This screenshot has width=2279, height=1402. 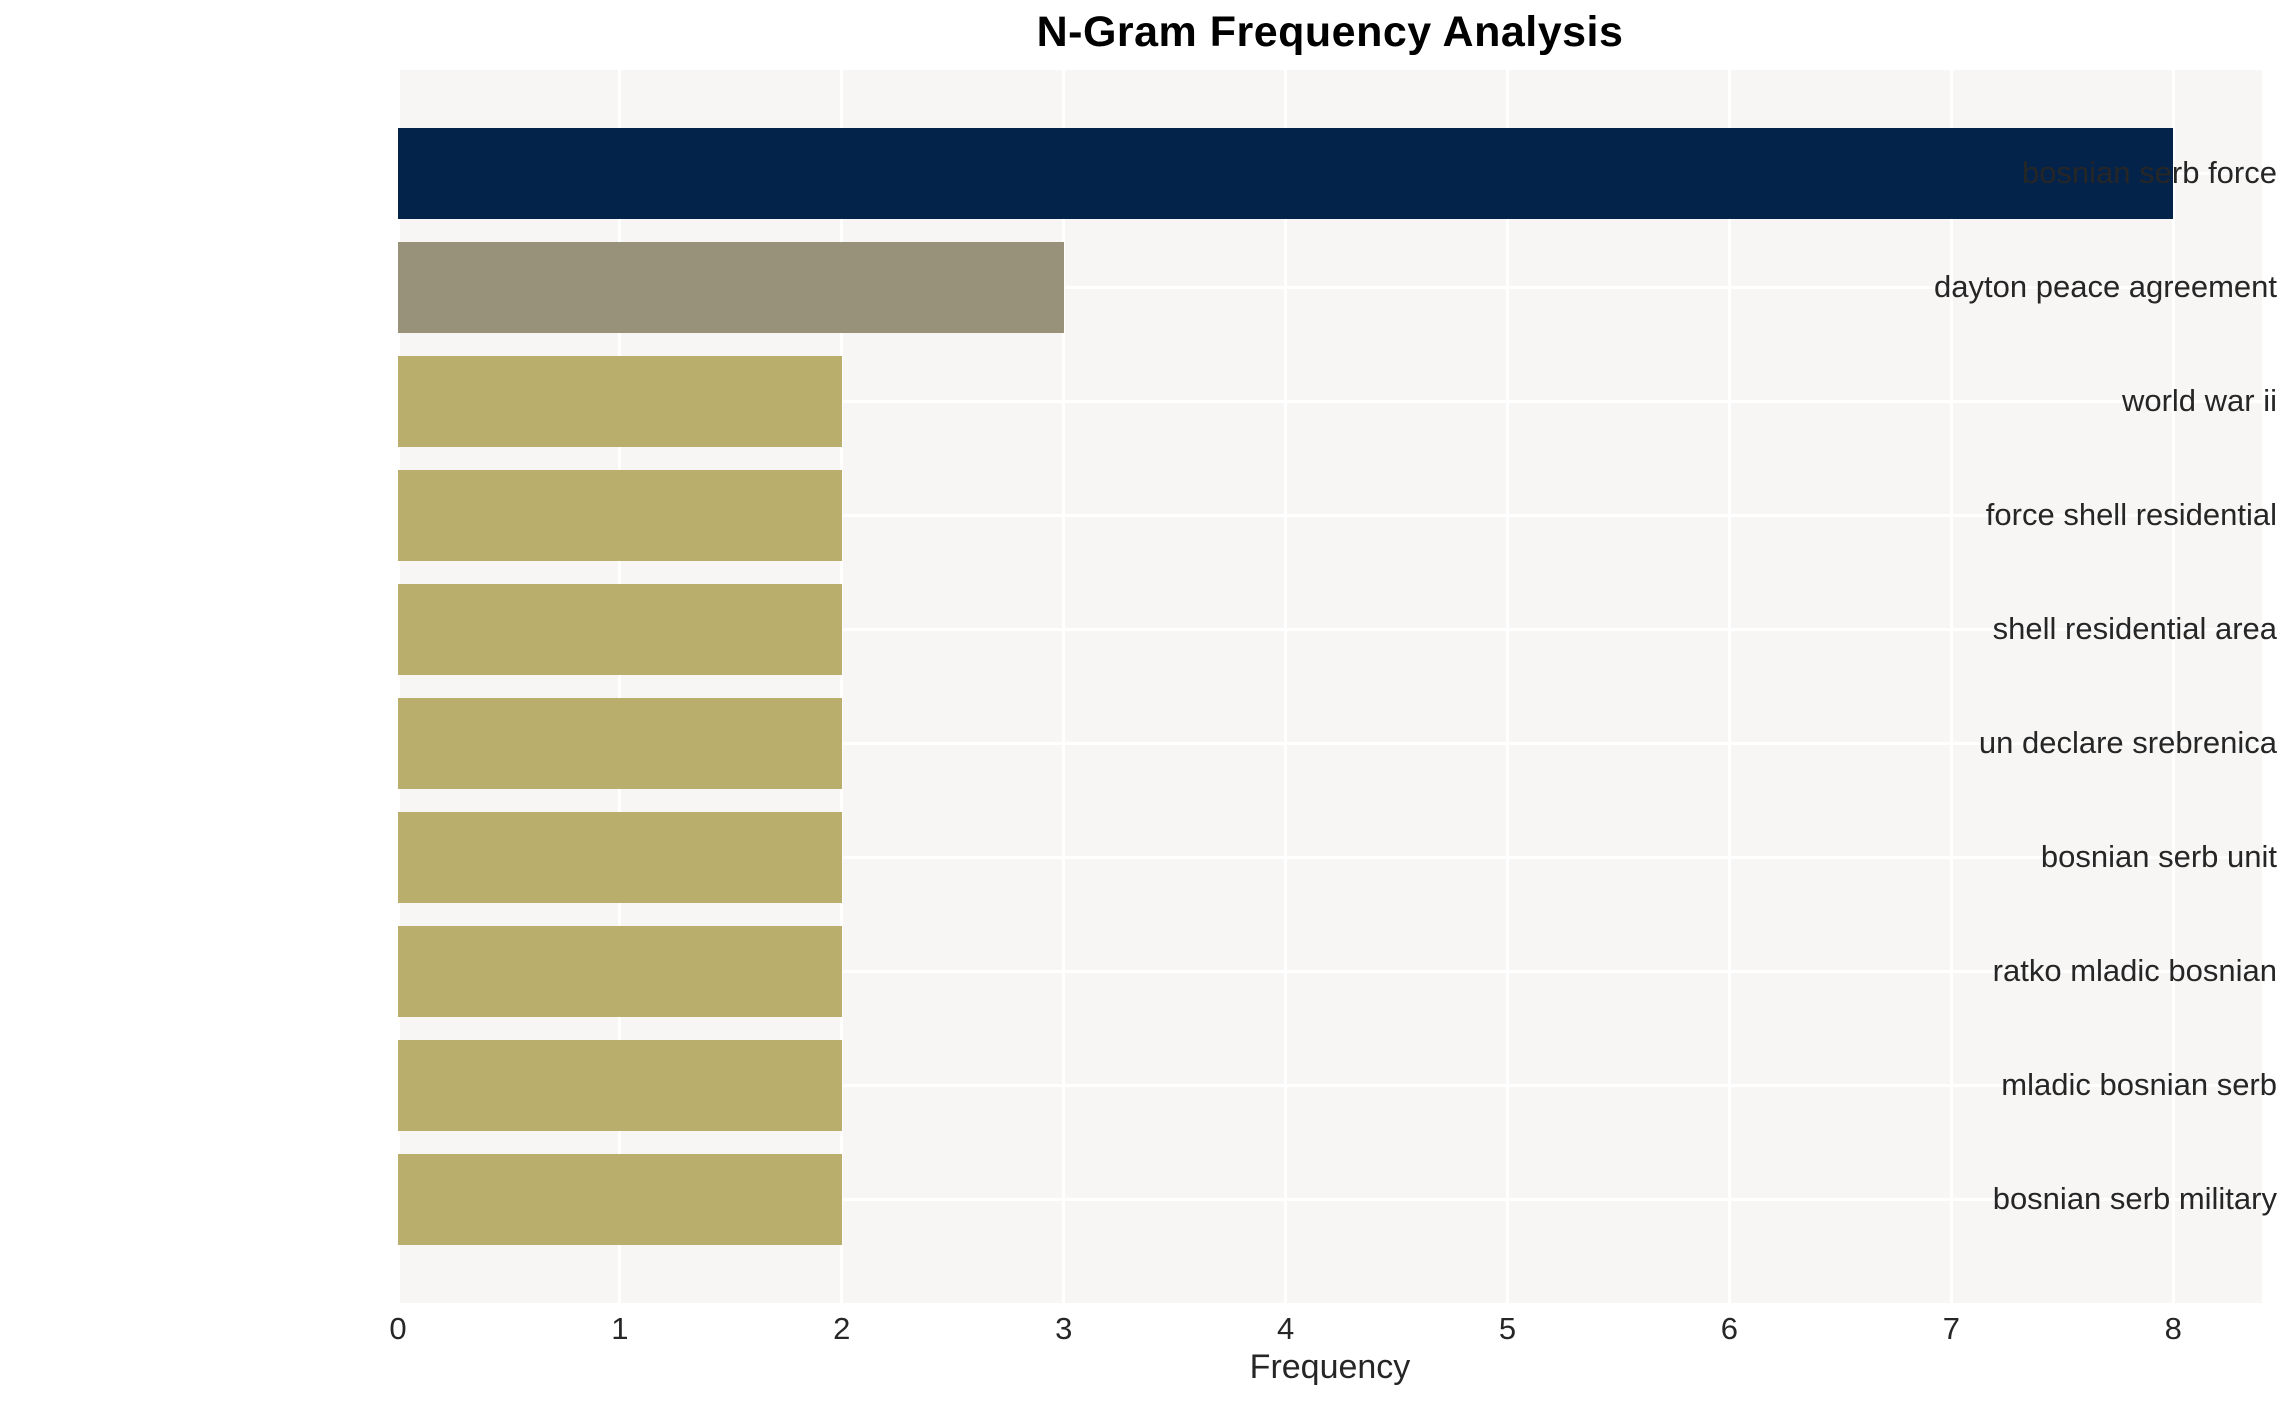 What do you see at coordinates (1729, 1328) in the screenshot?
I see `x-tick-label: 6` at bounding box center [1729, 1328].